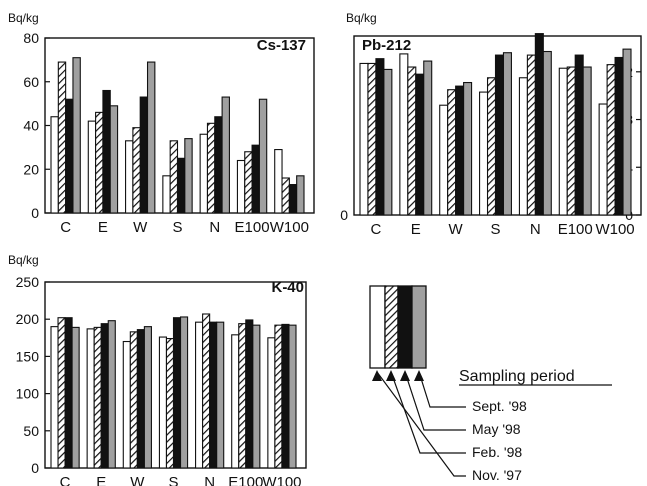 The image size is (647, 486). I want to click on bar-k40-s-nov97, so click(163, 402).